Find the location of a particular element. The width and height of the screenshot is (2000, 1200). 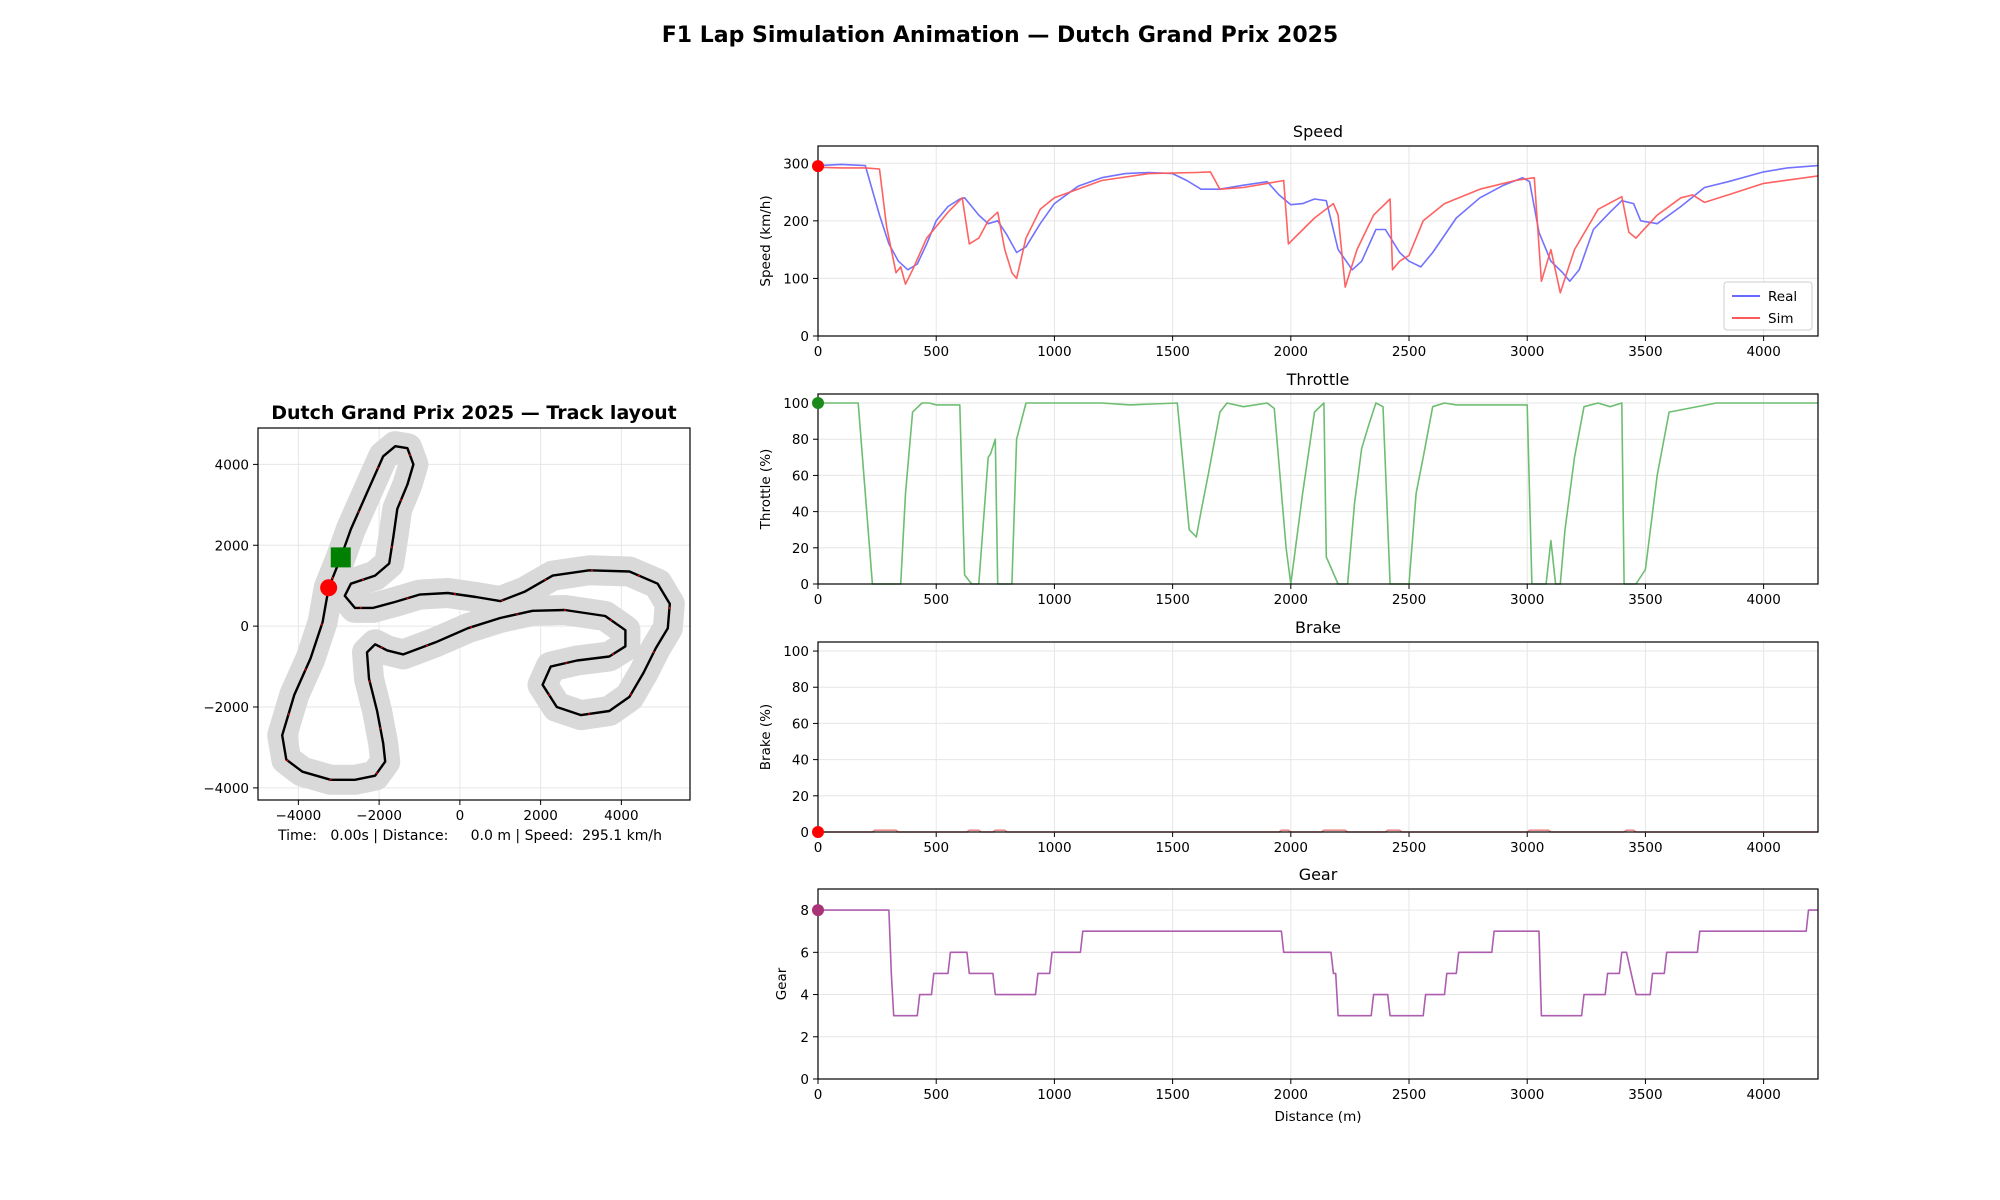

throttle-xtick-label-5: 2500 is located at coordinates (1409, 600).